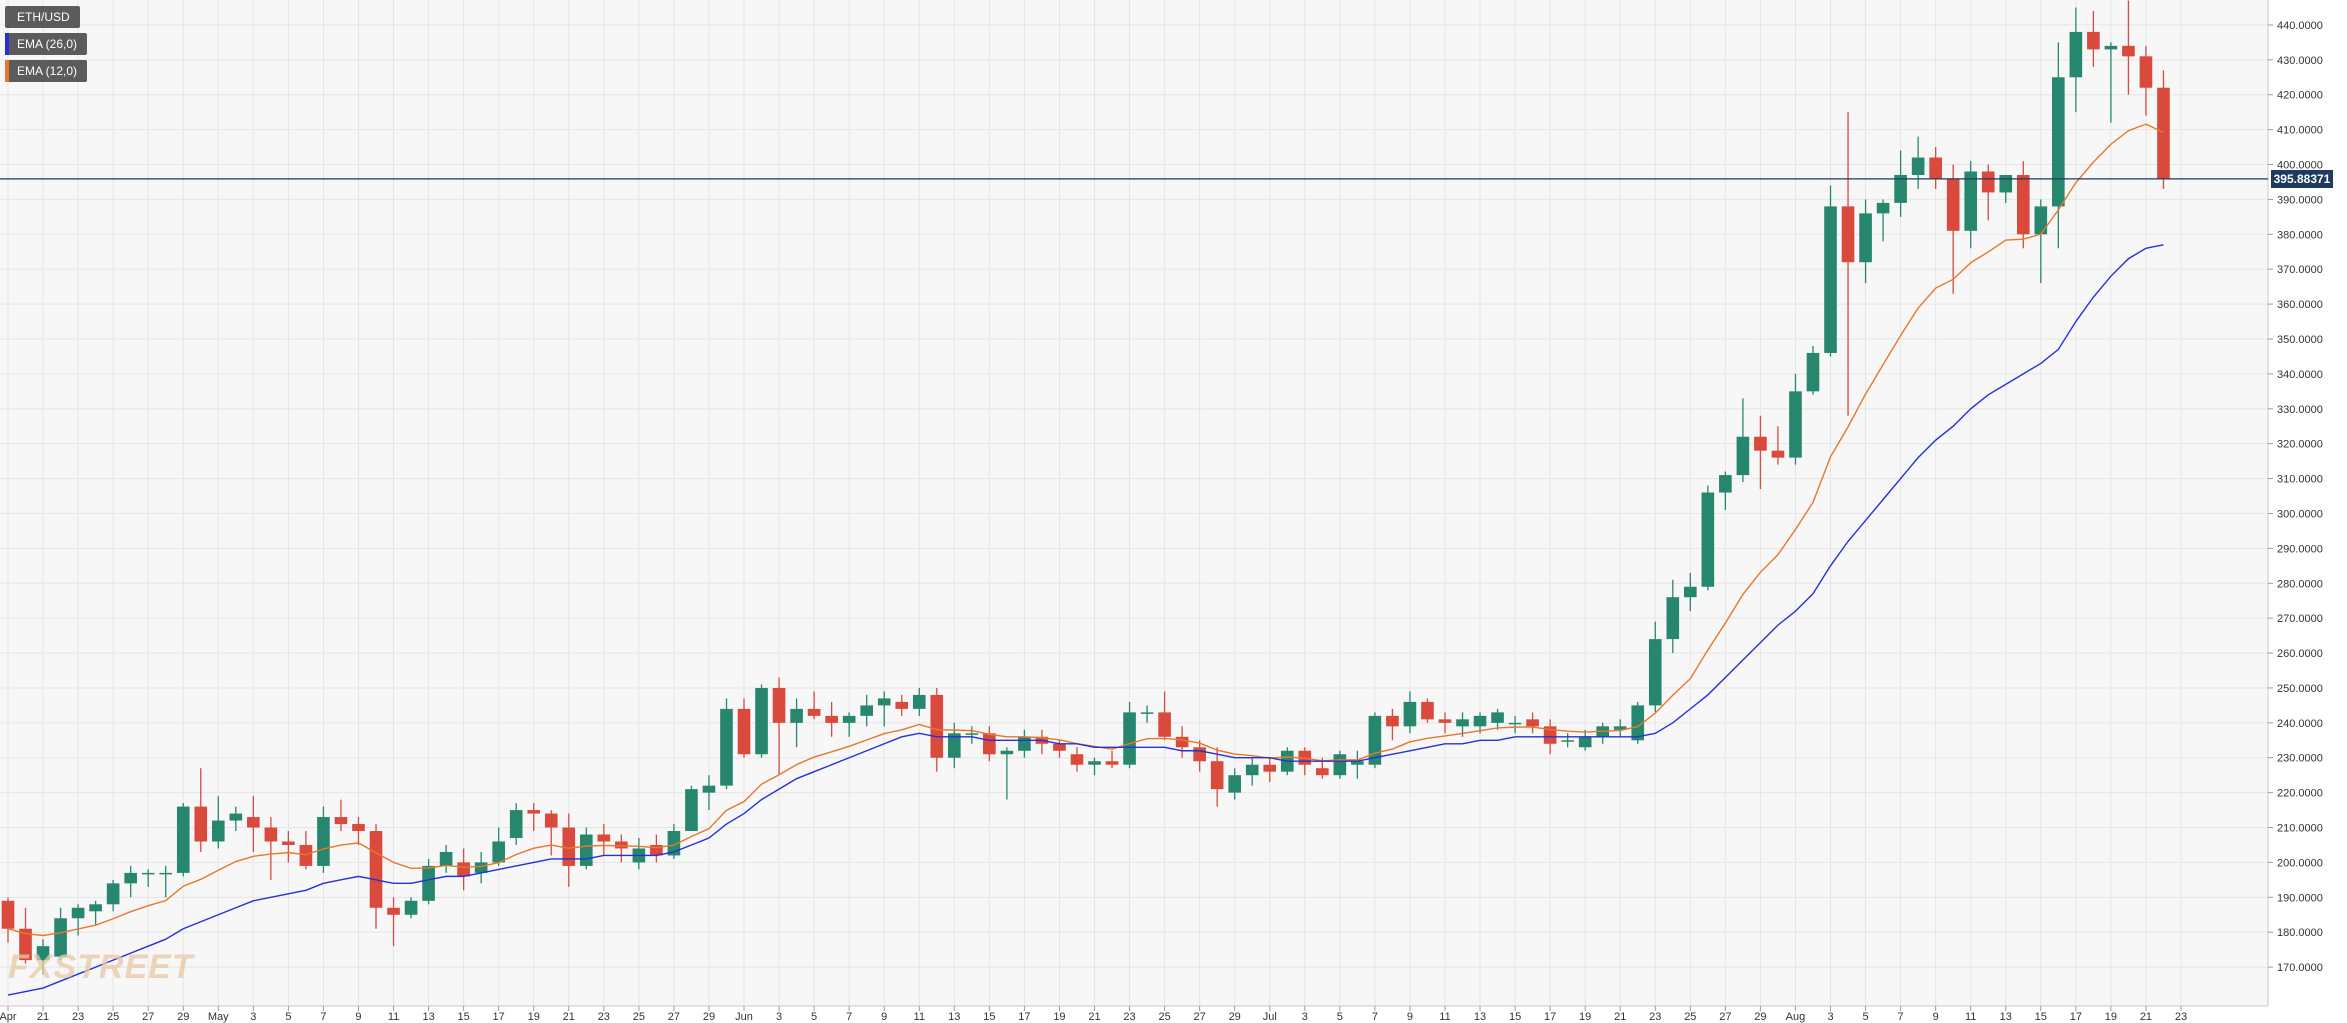 Image resolution: width=2347 pixels, height=1023 pixels. What do you see at coordinates (46, 71) in the screenshot?
I see `legend-ema-short: EMA (12,0)` at bounding box center [46, 71].